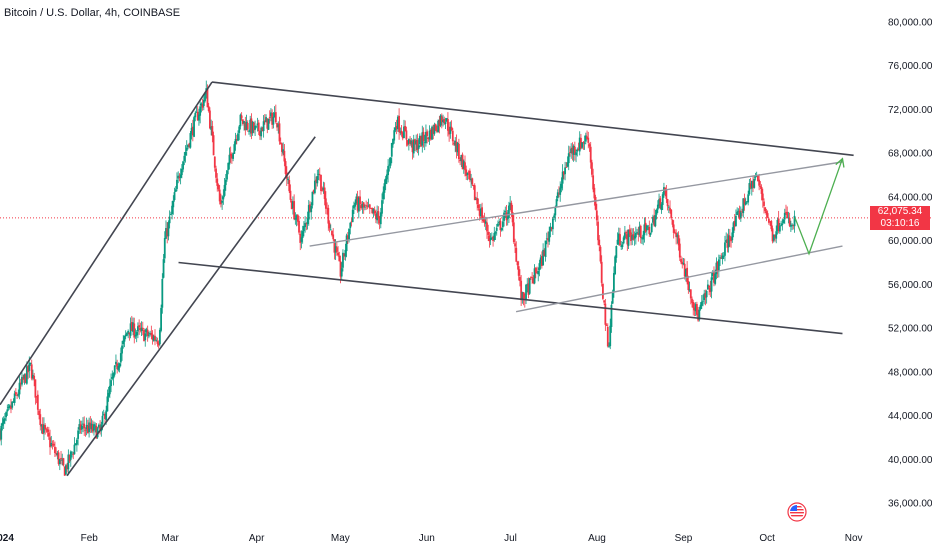 This screenshot has height=550, width=932. I want to click on upper-resistance-line, so click(532, 119).